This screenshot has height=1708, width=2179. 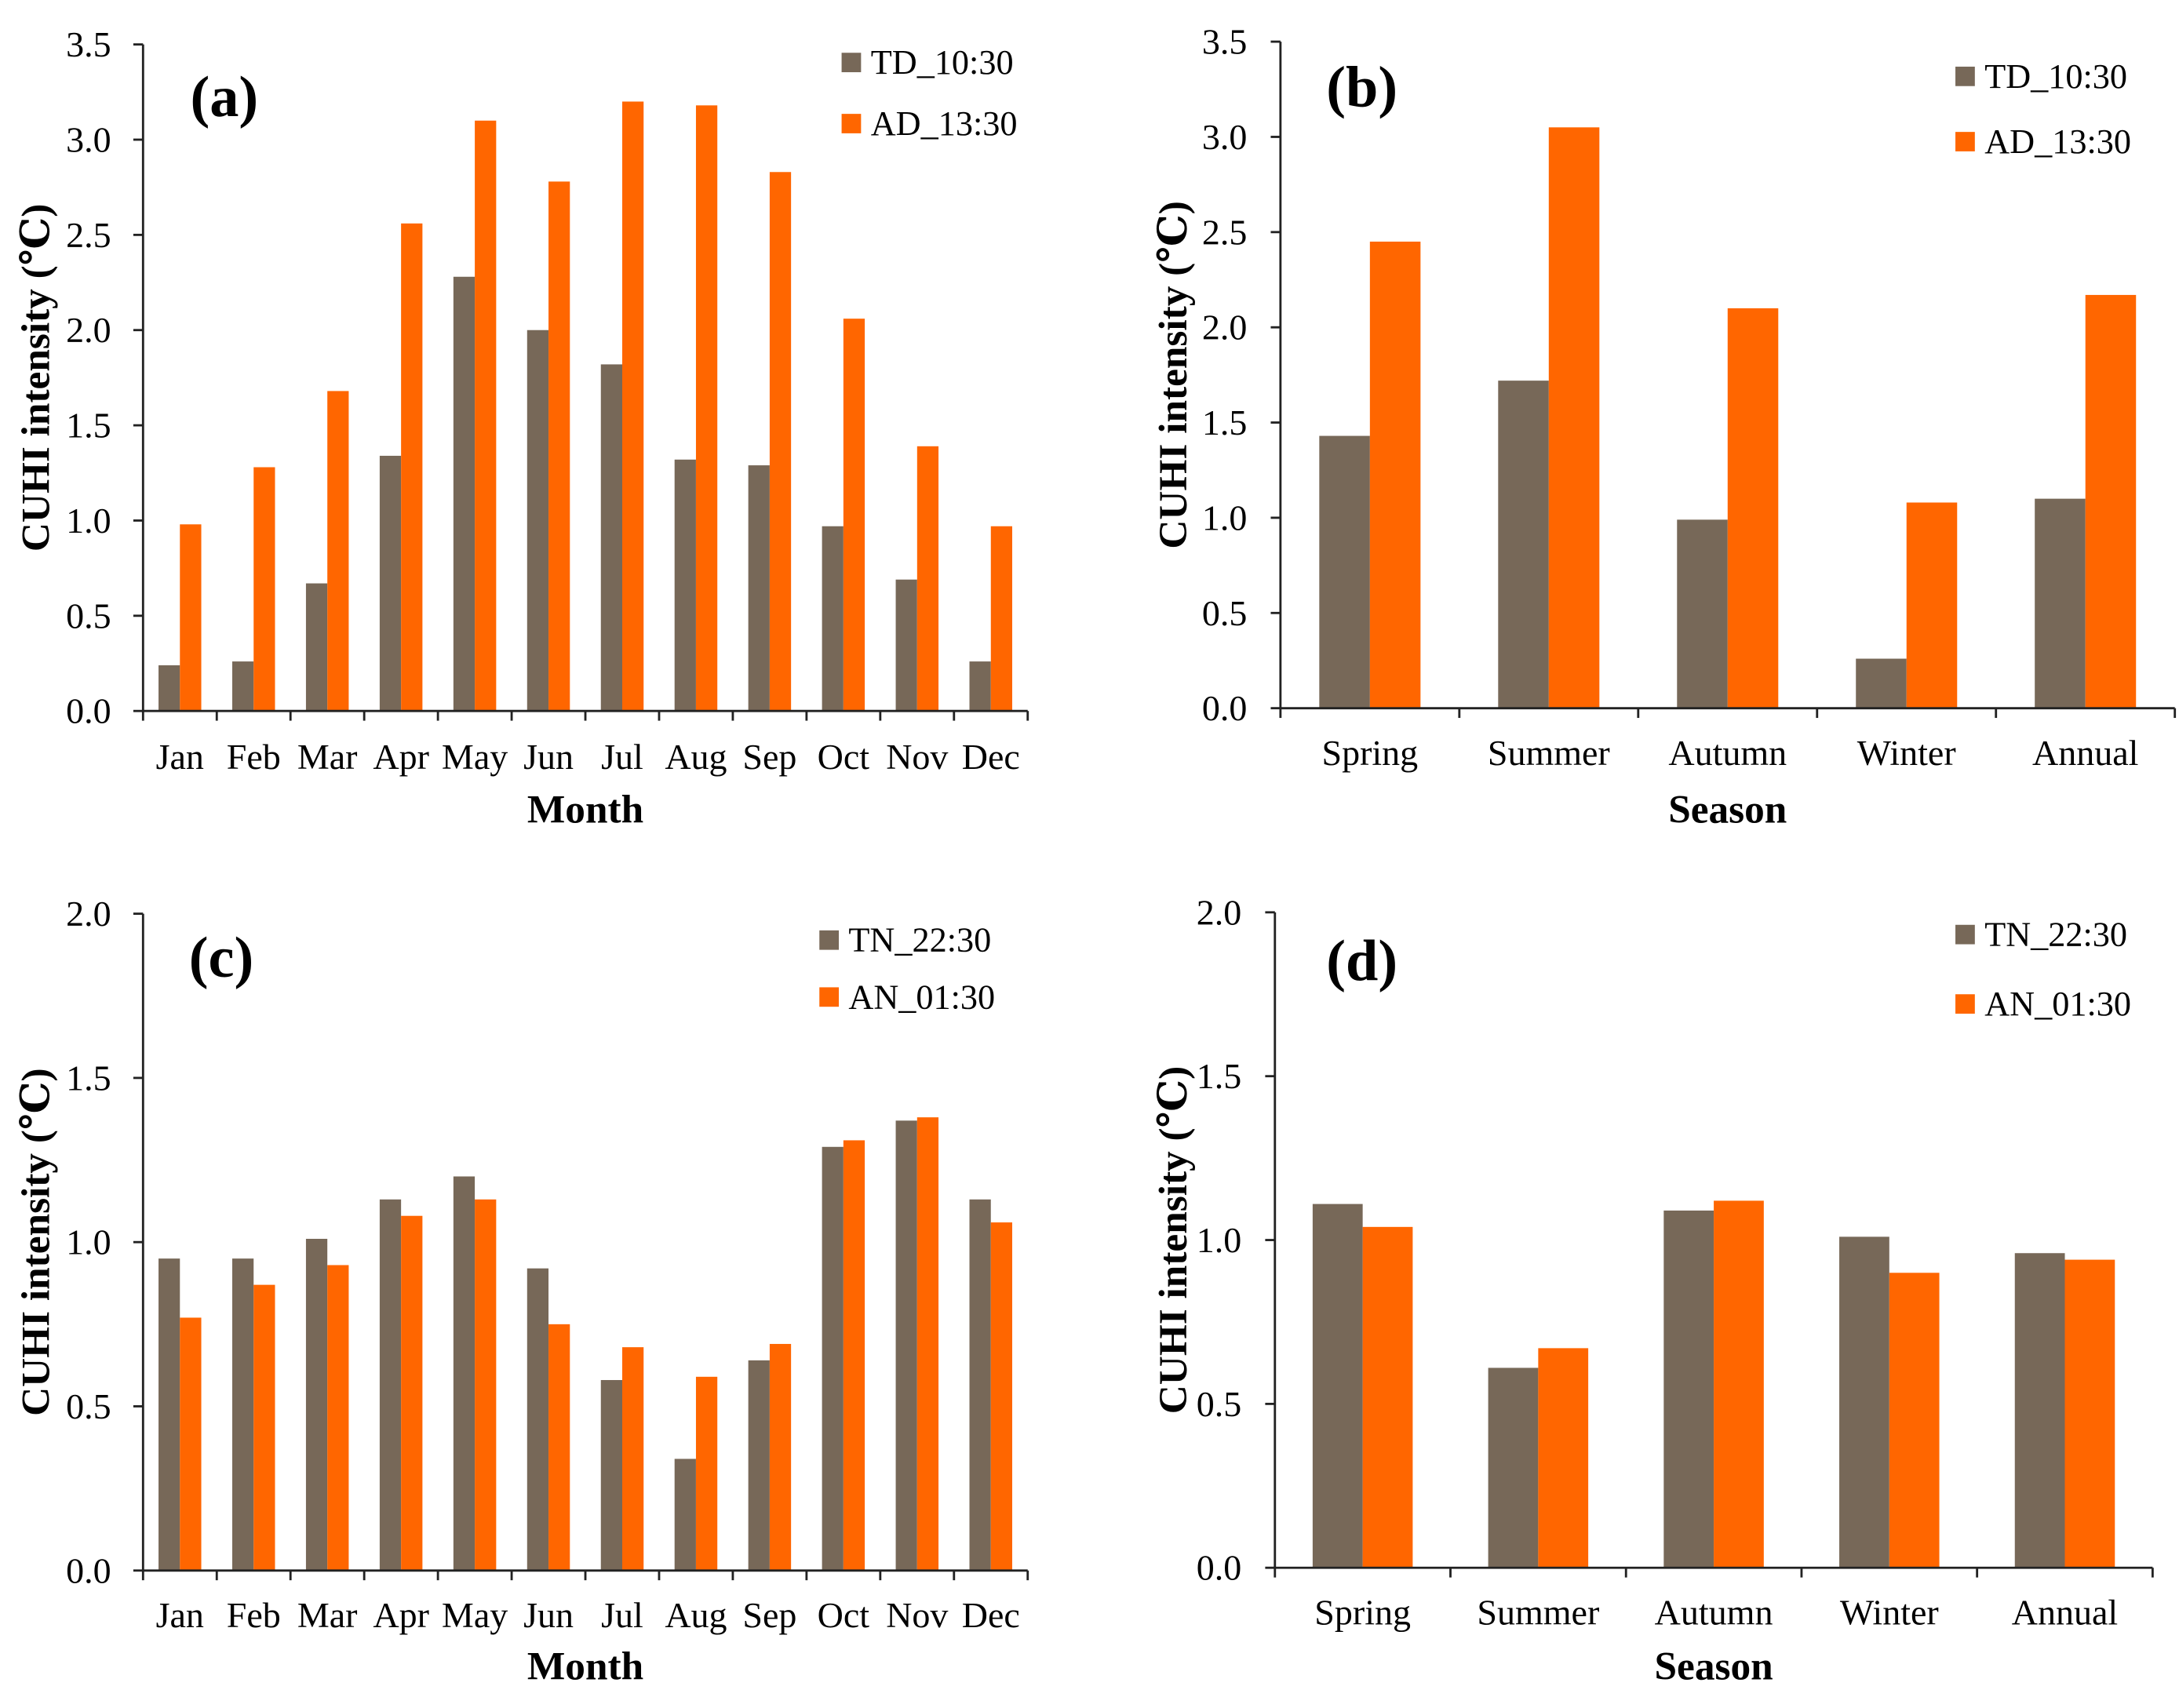 I want to click on x-tick-label-spring: Spring, so click(x=1362, y=1612).